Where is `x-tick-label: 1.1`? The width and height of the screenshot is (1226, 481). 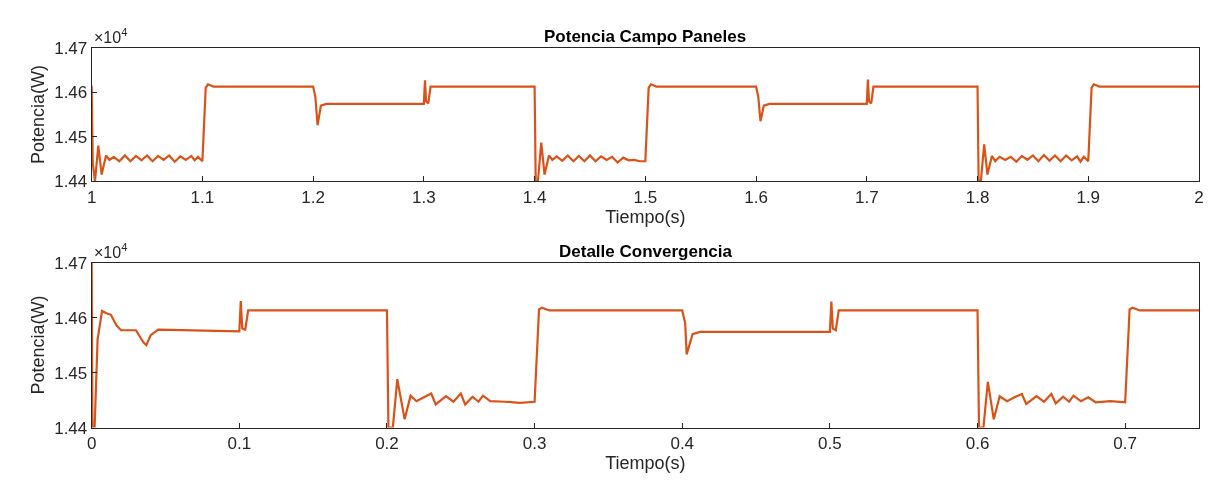
x-tick-label: 1.1 is located at coordinates (202, 197).